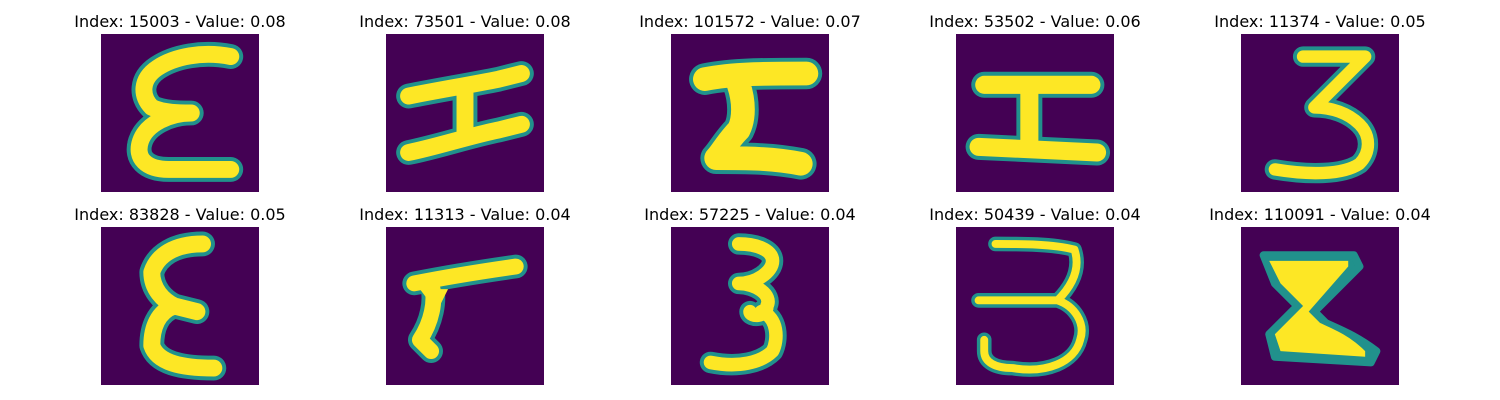 The image size is (1500, 400). I want to click on digit-image-seven-like, so click(465, 306).